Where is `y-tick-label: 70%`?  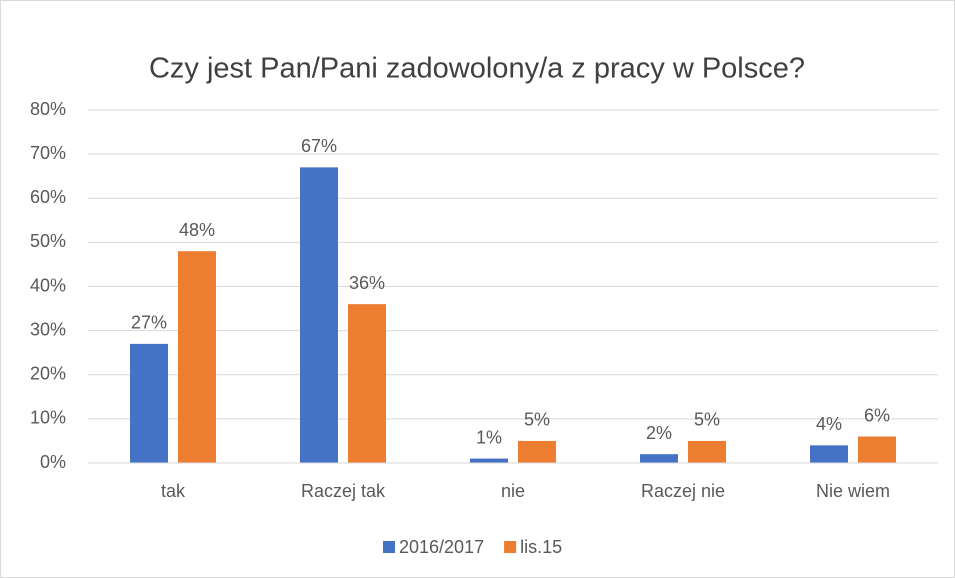 y-tick-label: 70% is located at coordinates (48, 153).